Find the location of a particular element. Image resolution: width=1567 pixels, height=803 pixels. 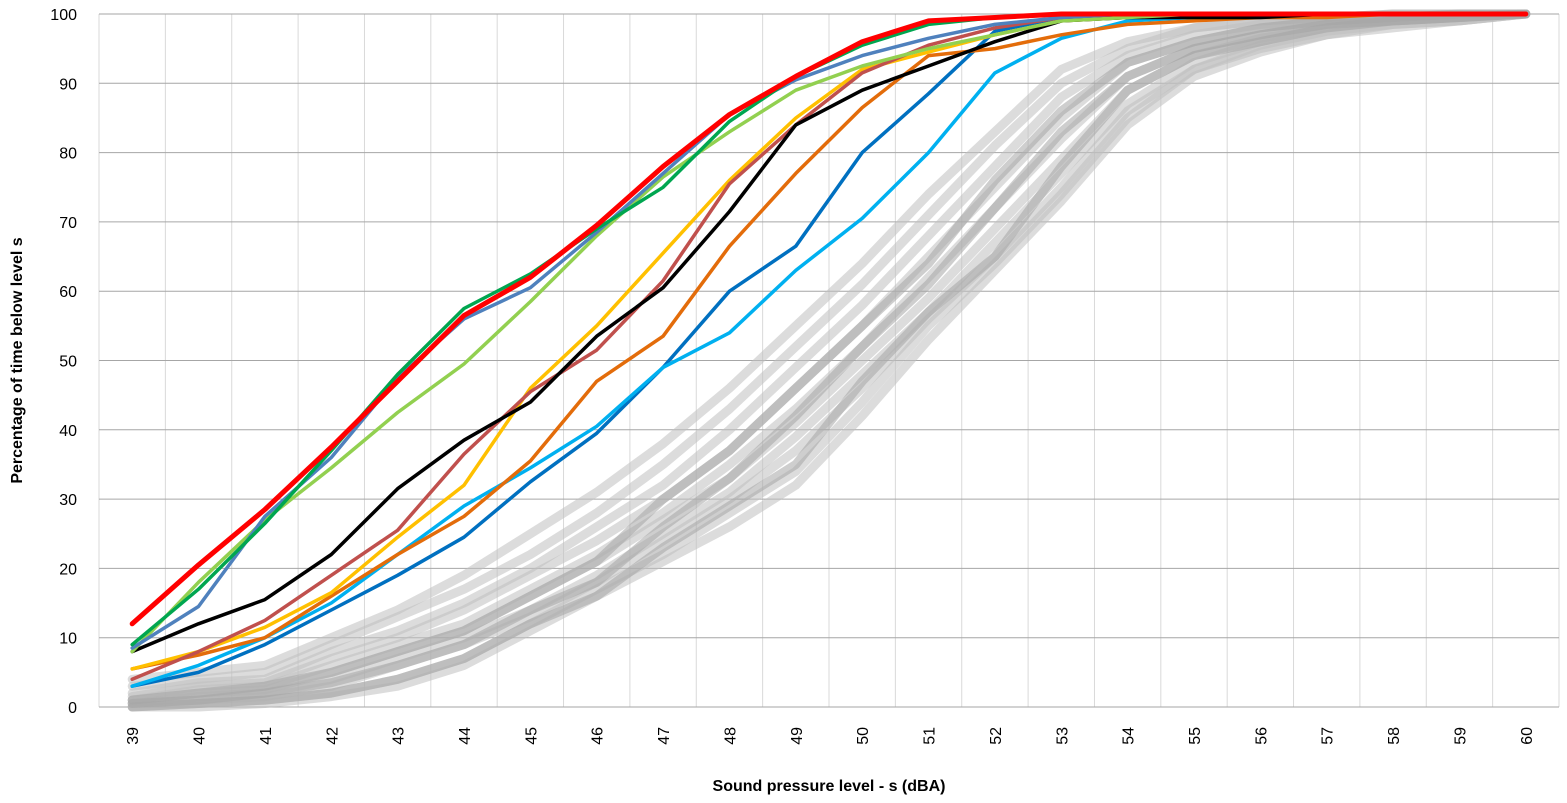

x-tick-label: 57 is located at coordinates (1328, 736).